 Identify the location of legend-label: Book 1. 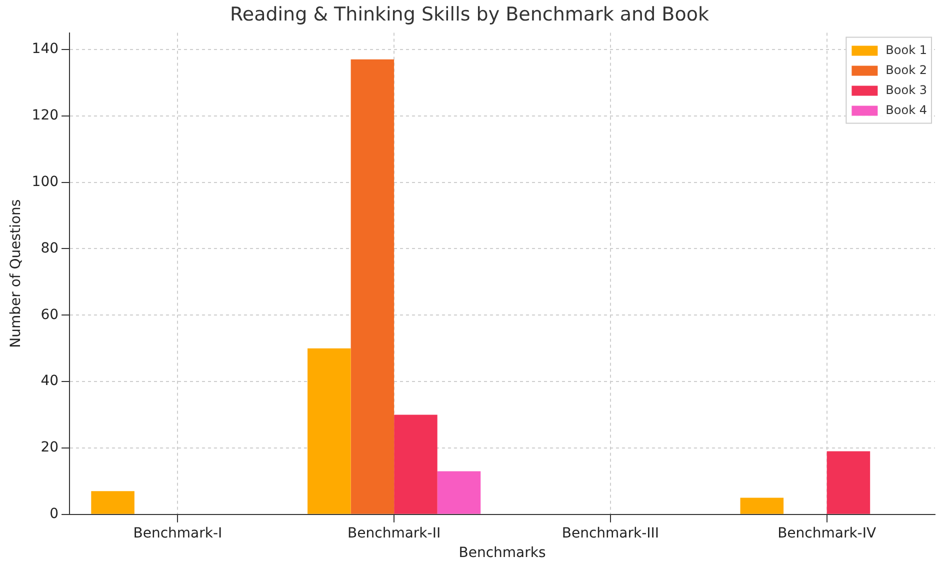
(907, 49).